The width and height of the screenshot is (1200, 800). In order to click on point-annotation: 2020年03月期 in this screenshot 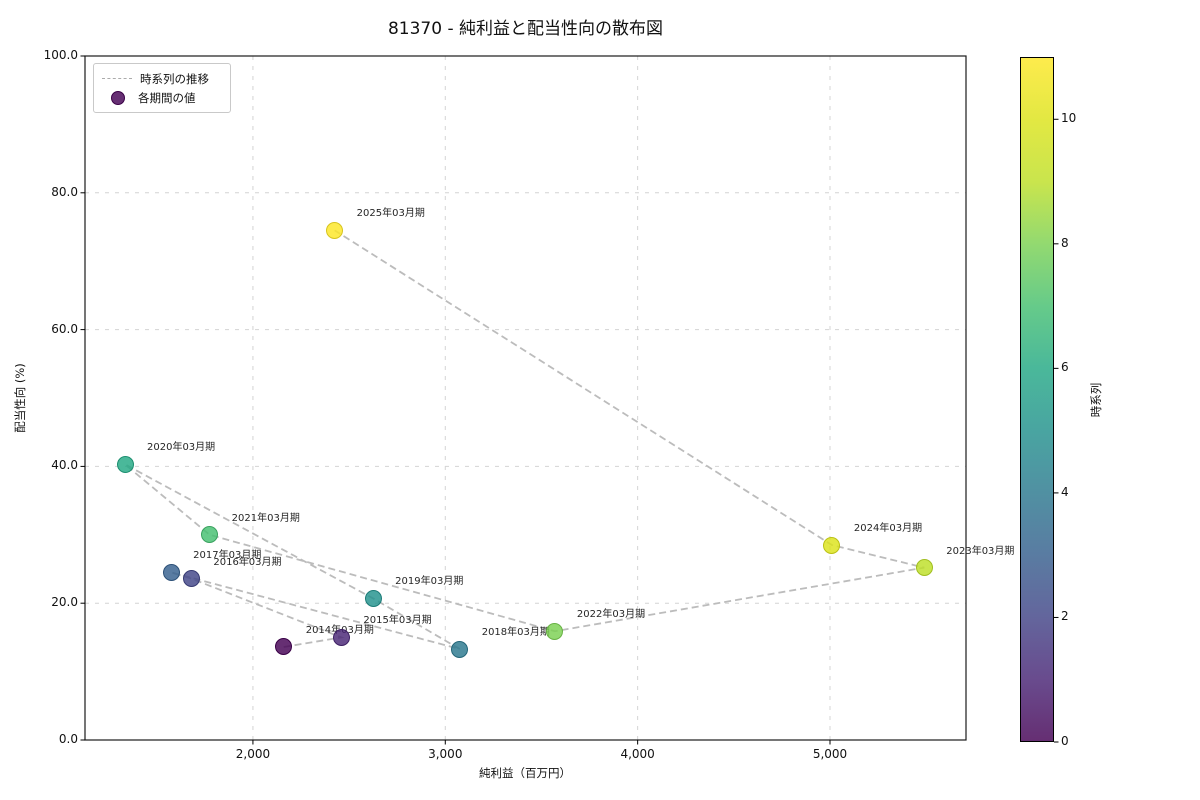, I will do `click(181, 448)`.